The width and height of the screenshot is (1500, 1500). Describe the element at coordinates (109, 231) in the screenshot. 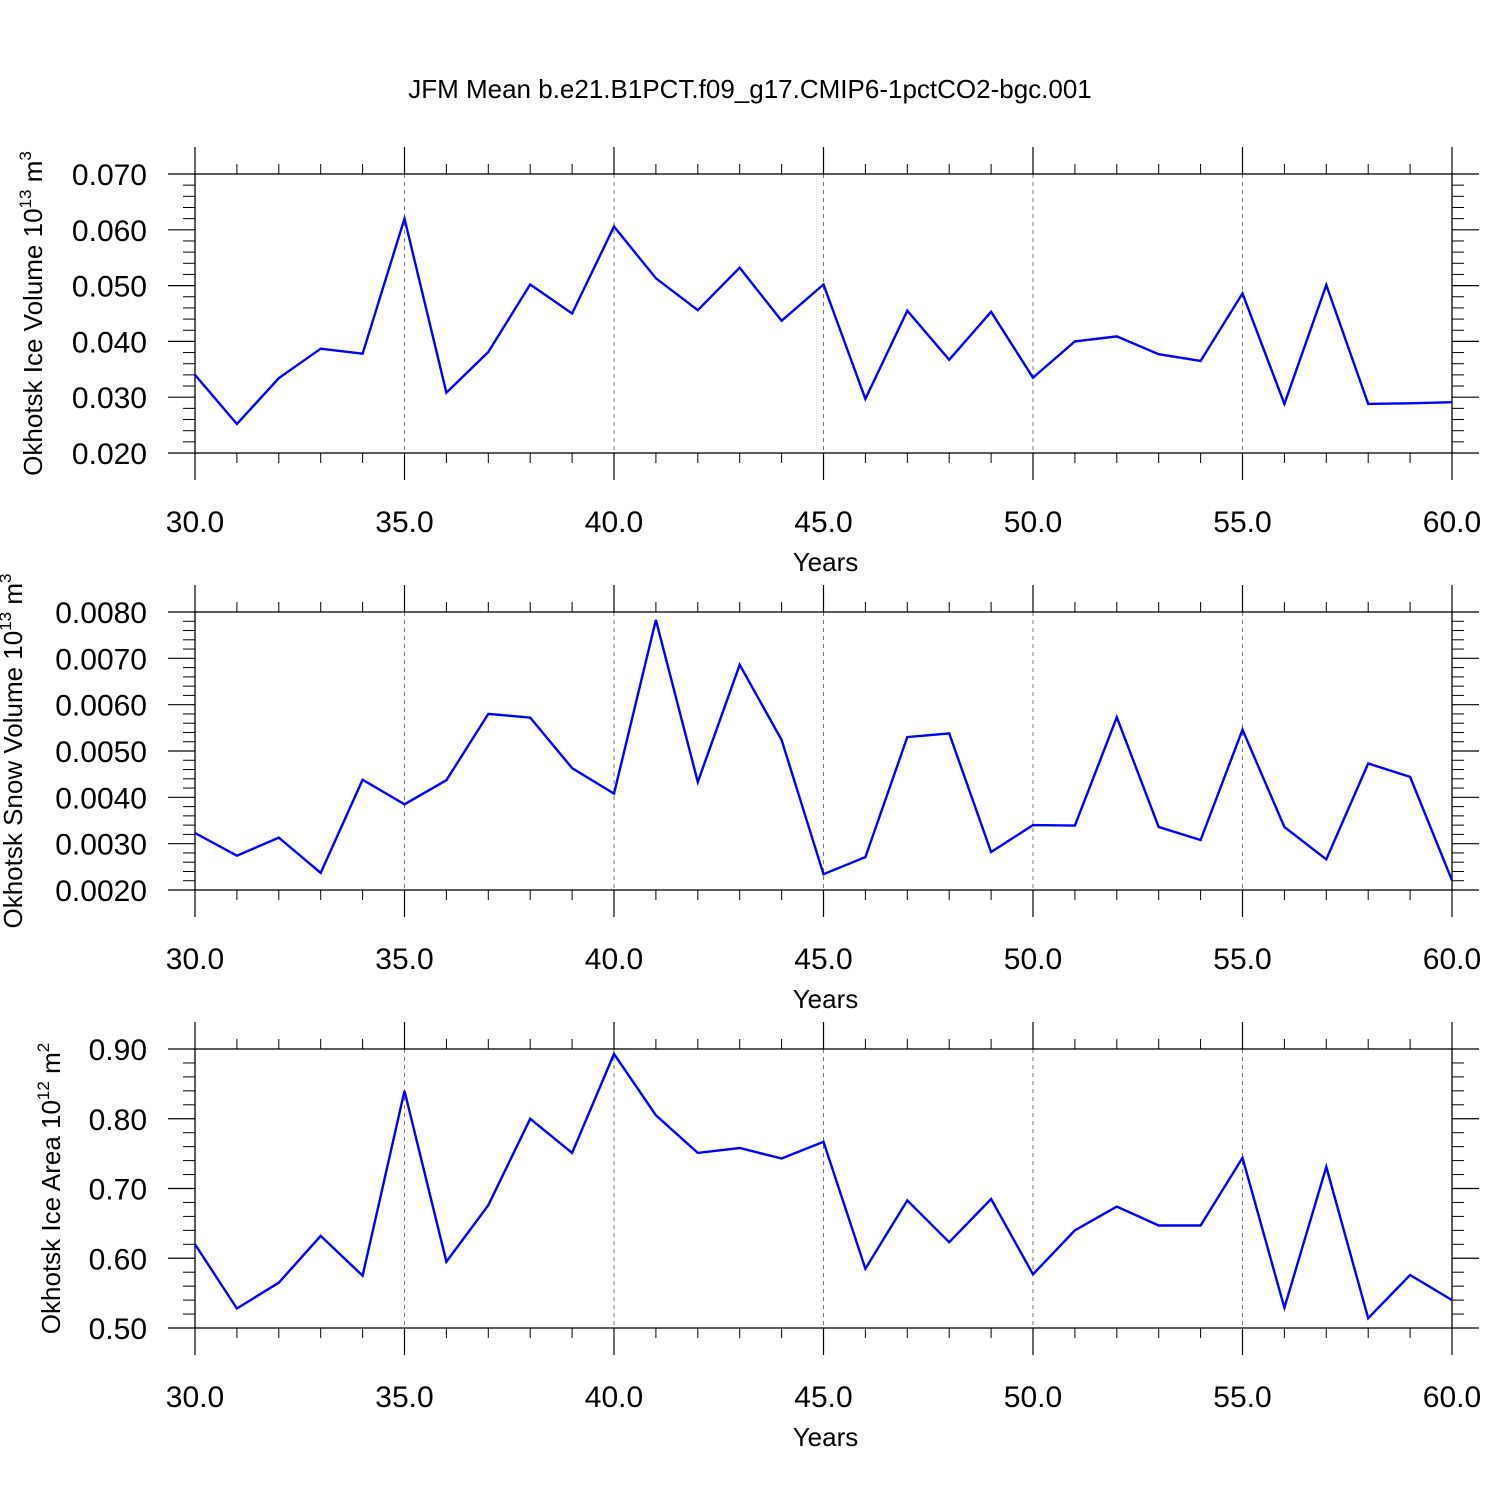

I see `y-tick-label: 0.060` at that location.